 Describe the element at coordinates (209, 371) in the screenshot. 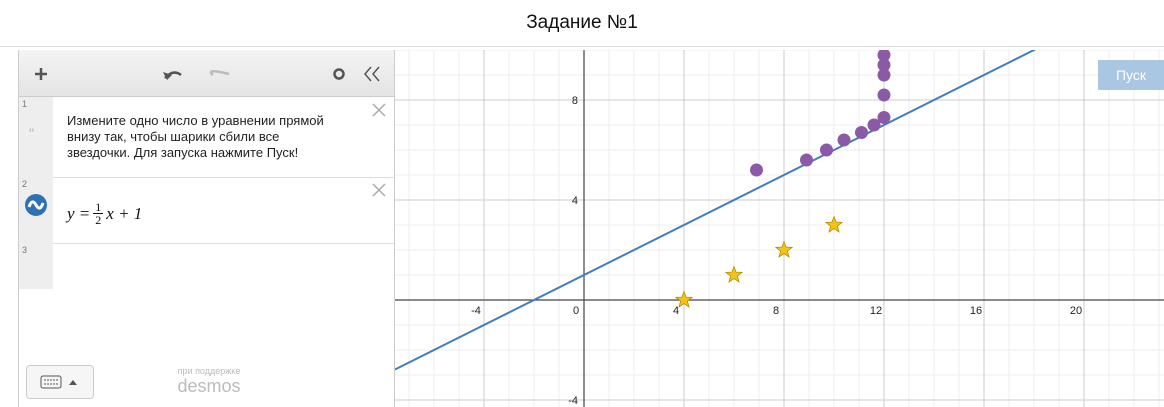

I see `powered-by: при поддержке` at that location.